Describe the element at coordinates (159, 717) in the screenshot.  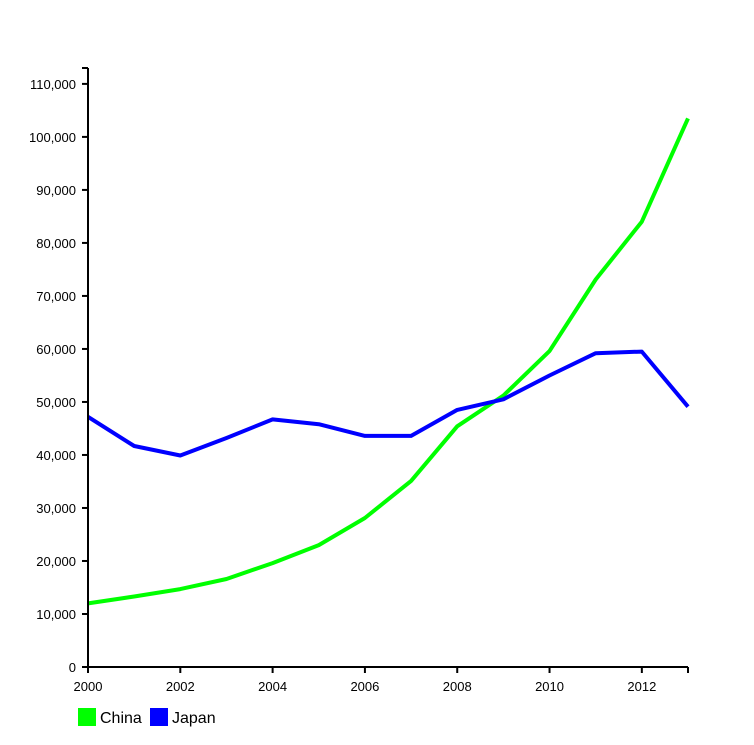
I see `legend-swatch-japan` at that location.